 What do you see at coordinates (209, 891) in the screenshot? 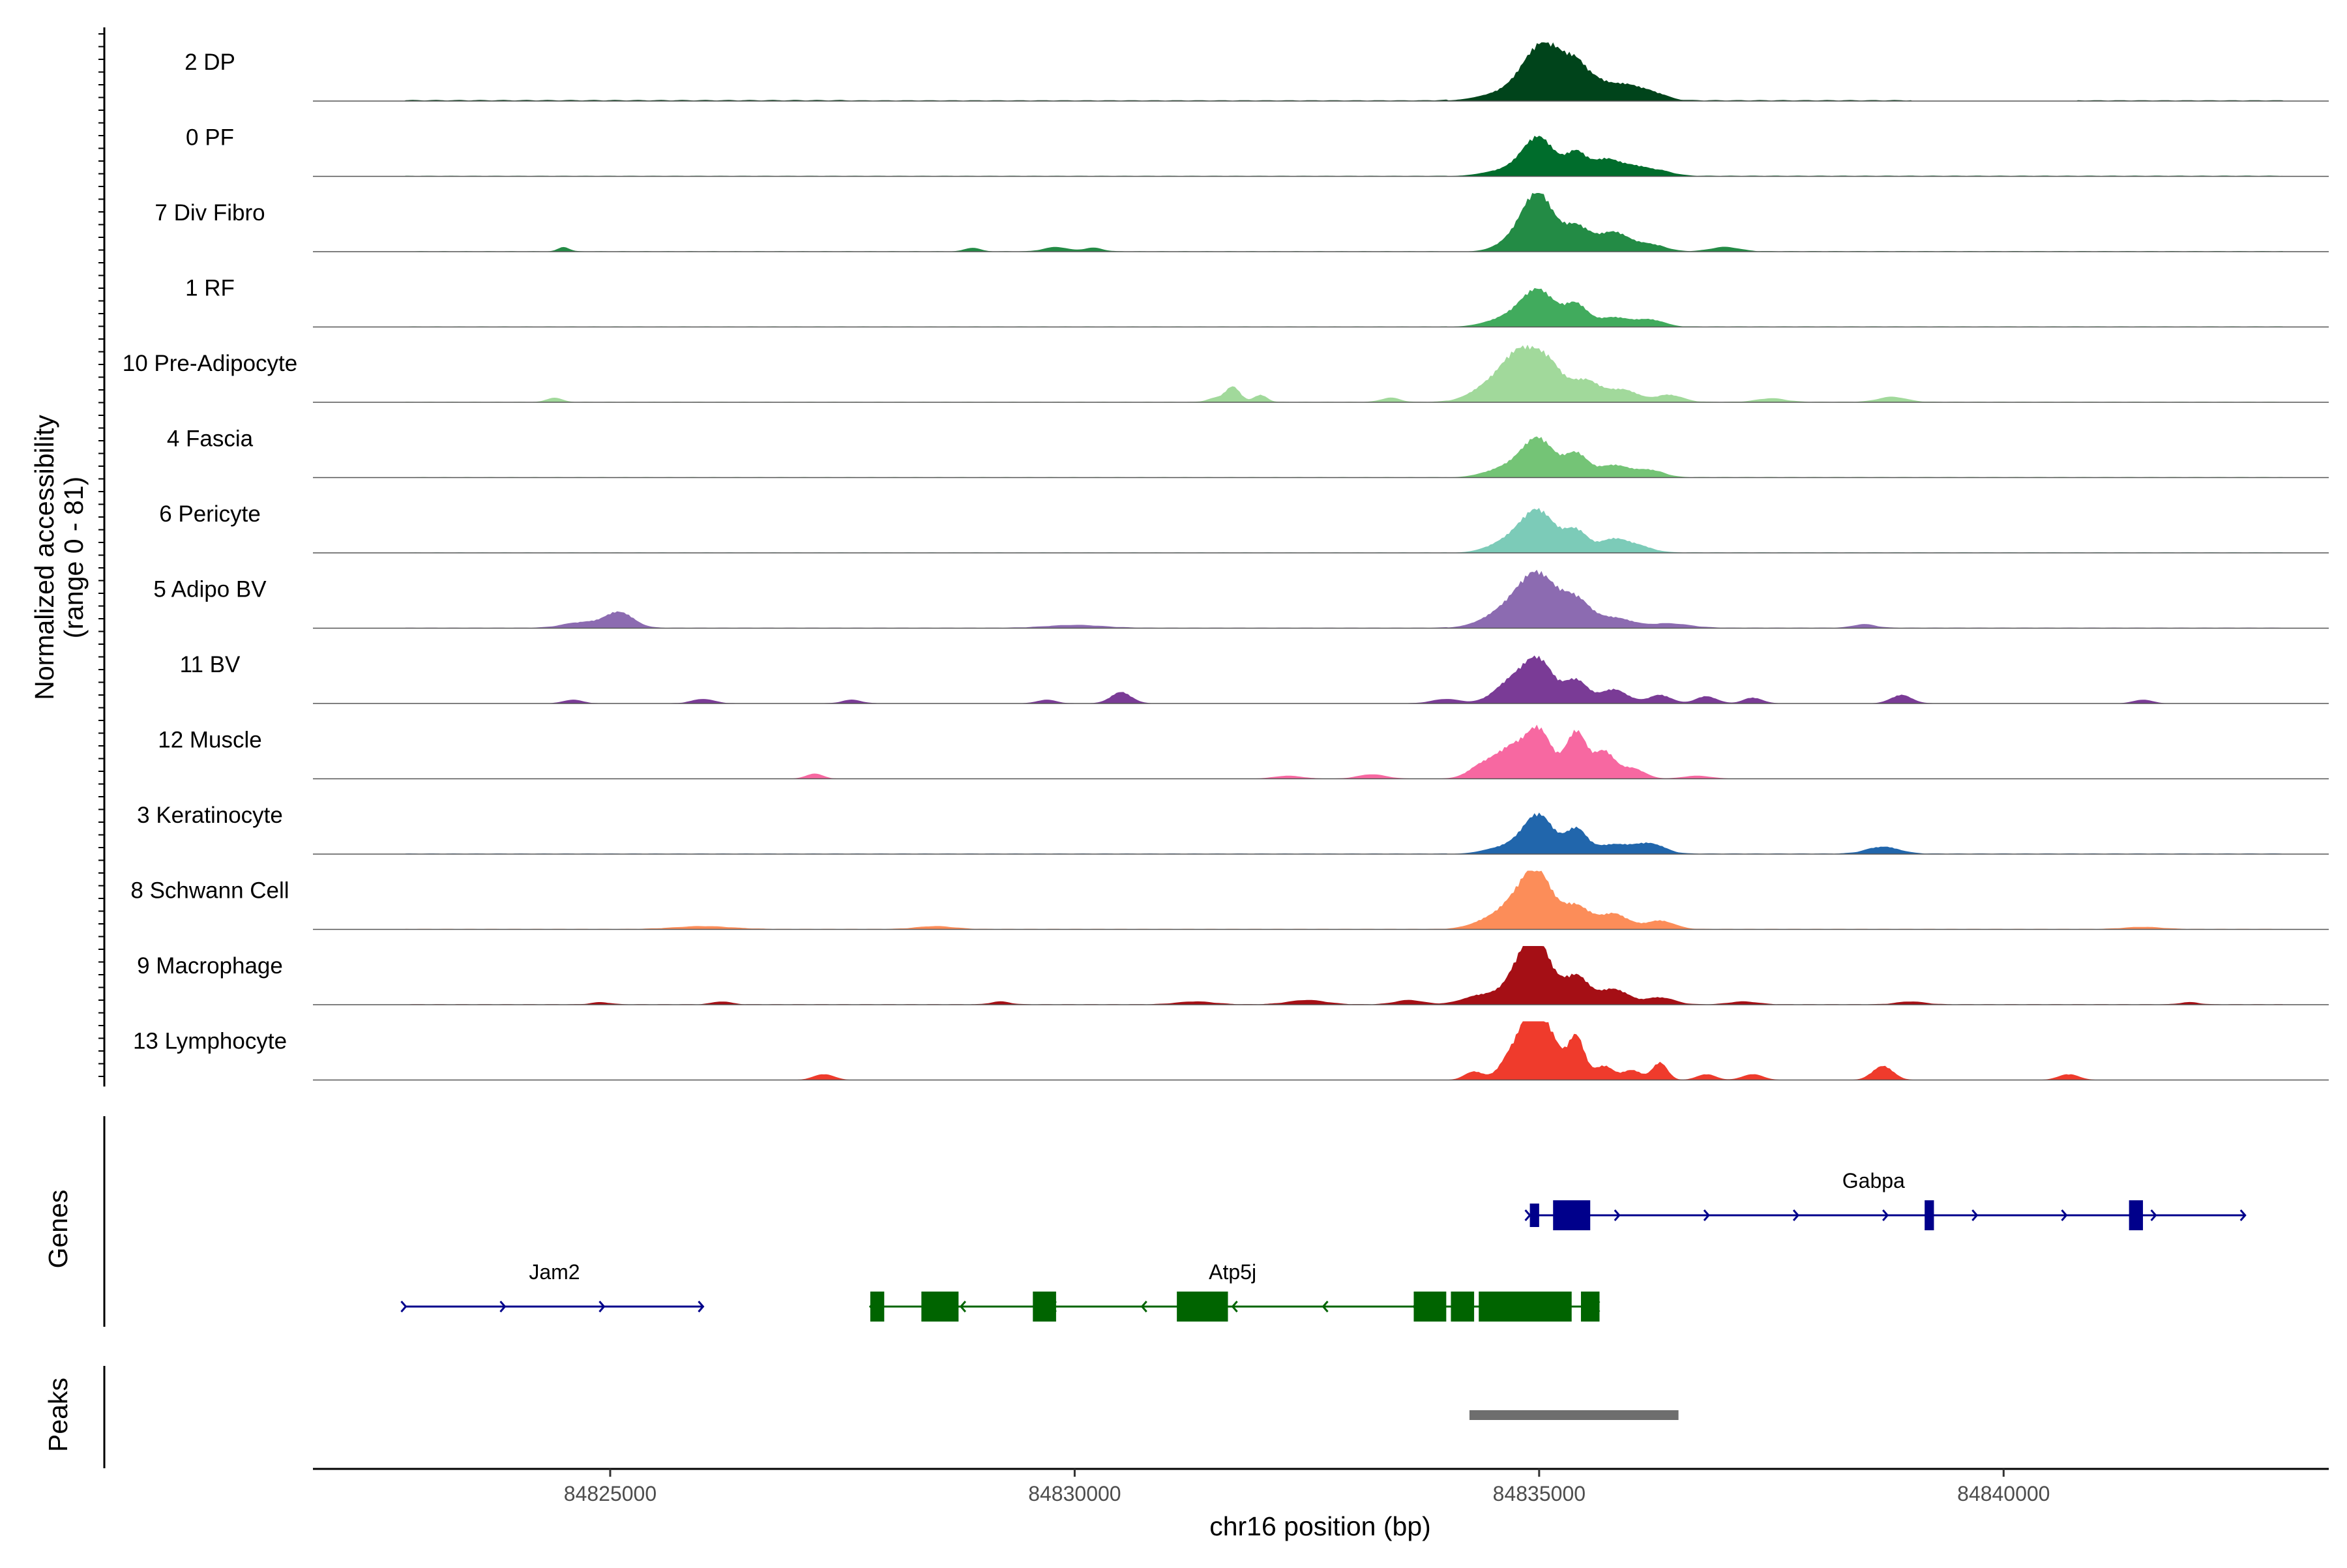
I see `track-label: 8 Schwann Cell` at bounding box center [209, 891].